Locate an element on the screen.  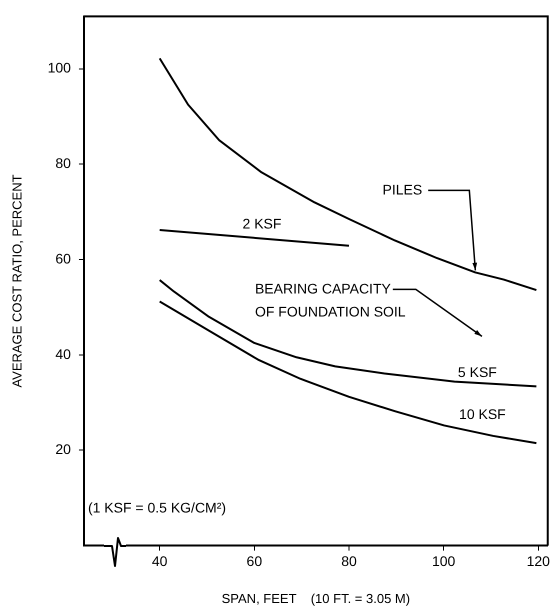
annotation: (1 KSF = 0.5 KG/CM²) is located at coordinates (157, 507).